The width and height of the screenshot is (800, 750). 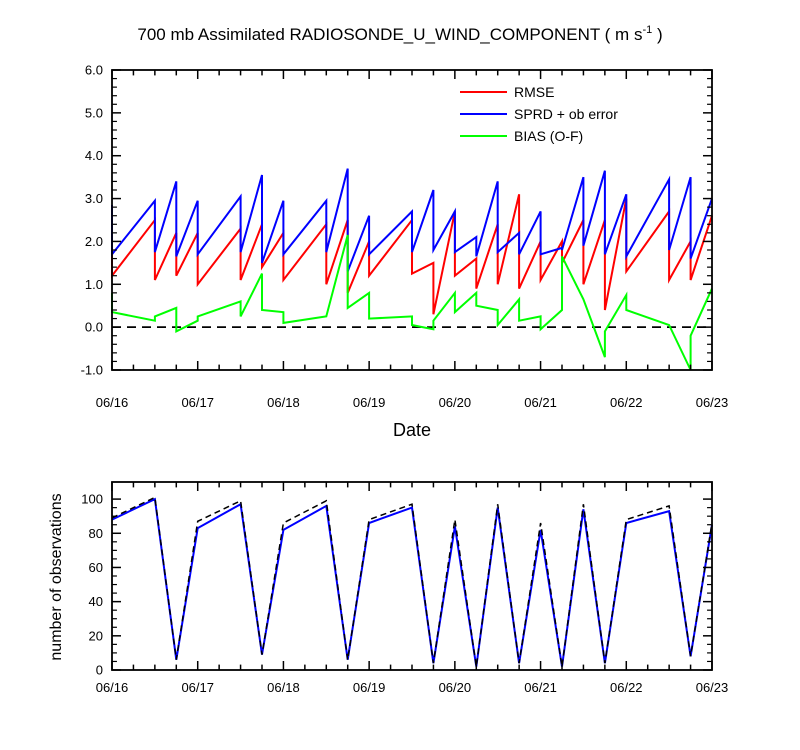 What do you see at coordinates (96, 601) in the screenshot?
I see `bottom-y-tick-label: 40` at bounding box center [96, 601].